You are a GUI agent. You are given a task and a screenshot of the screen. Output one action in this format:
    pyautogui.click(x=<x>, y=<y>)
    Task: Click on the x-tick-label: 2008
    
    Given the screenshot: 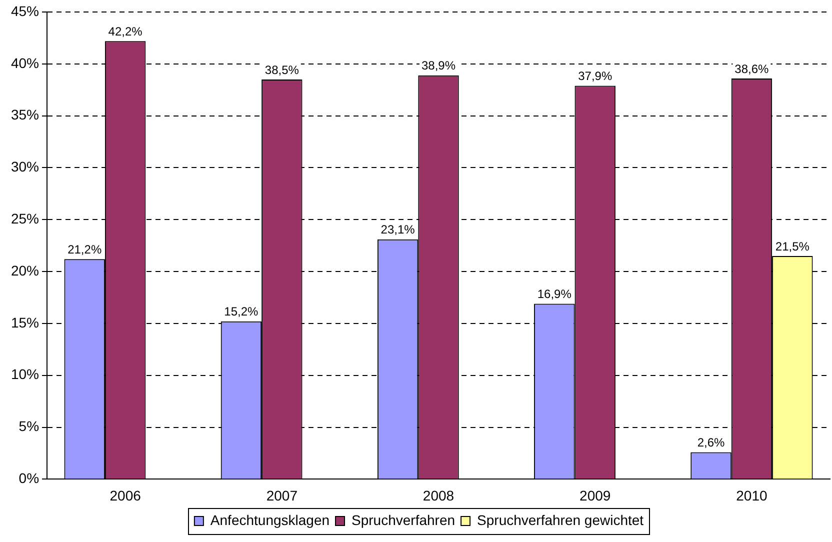 What is the action you would take?
    pyautogui.click(x=438, y=495)
    